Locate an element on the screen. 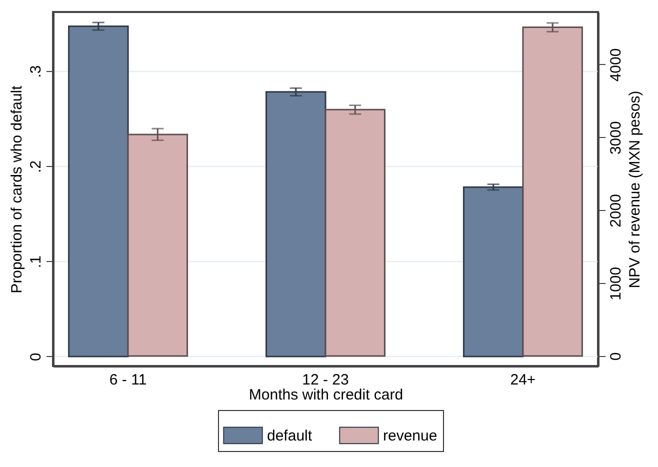 Image resolution: width=658 pixels, height=467 pixels. x-tick-label: 24+ is located at coordinates (523, 380).